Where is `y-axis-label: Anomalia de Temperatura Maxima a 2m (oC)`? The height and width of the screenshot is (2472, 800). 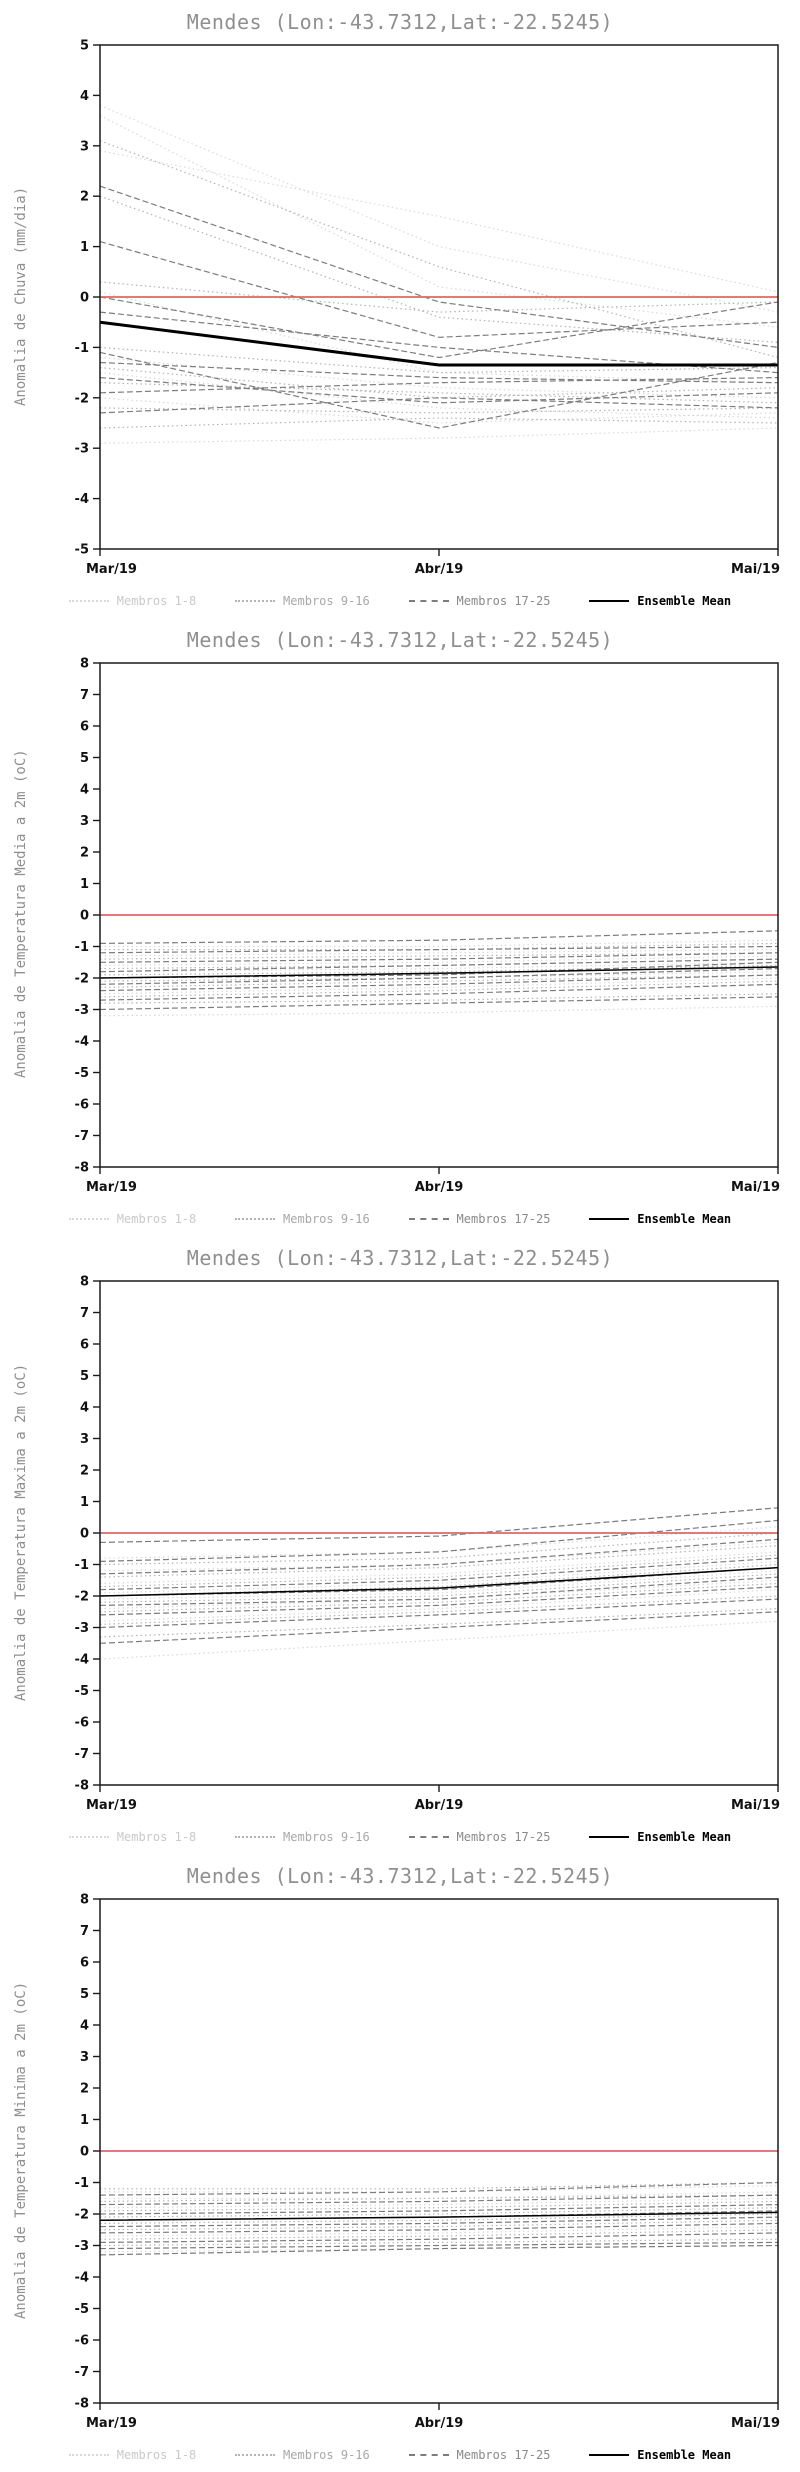
y-axis-label: Anomalia de Temperatura Maxima a 2m (oC) is located at coordinates (21, 1532).